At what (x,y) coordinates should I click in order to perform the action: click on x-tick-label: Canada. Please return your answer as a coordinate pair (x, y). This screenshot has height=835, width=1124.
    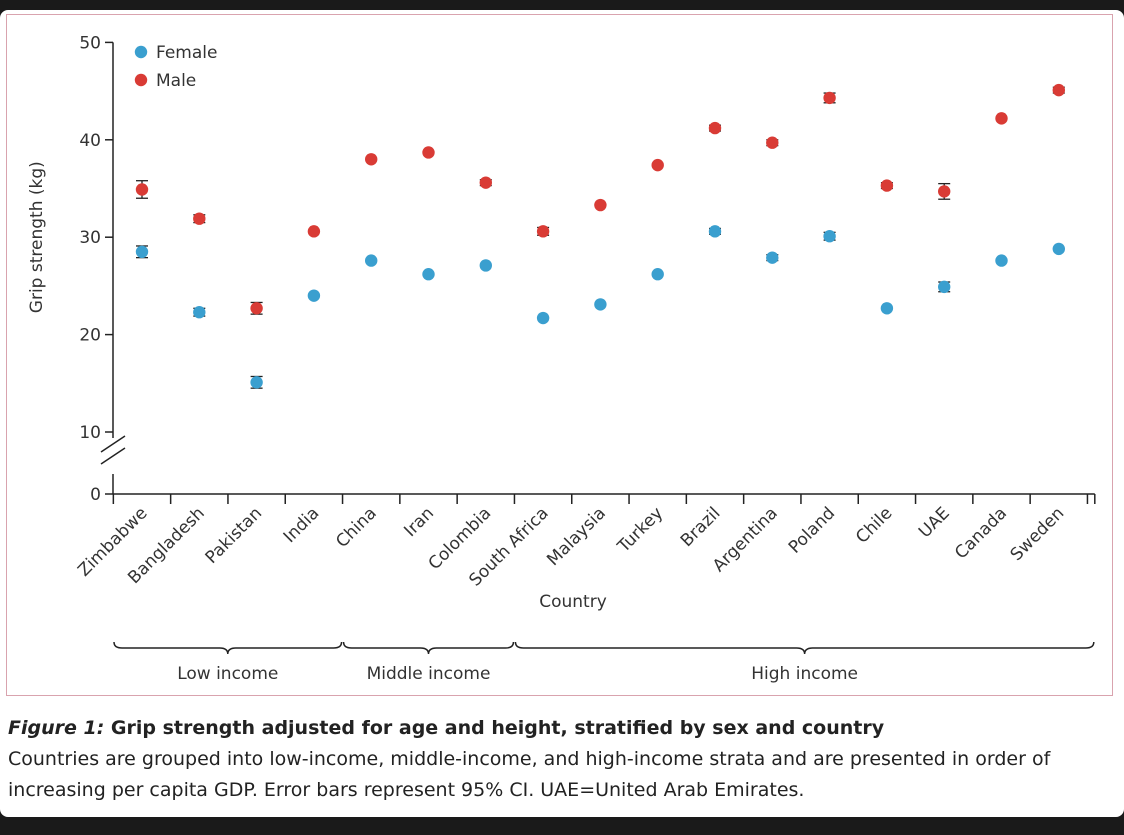
    Looking at the image, I should click on (981, 533).